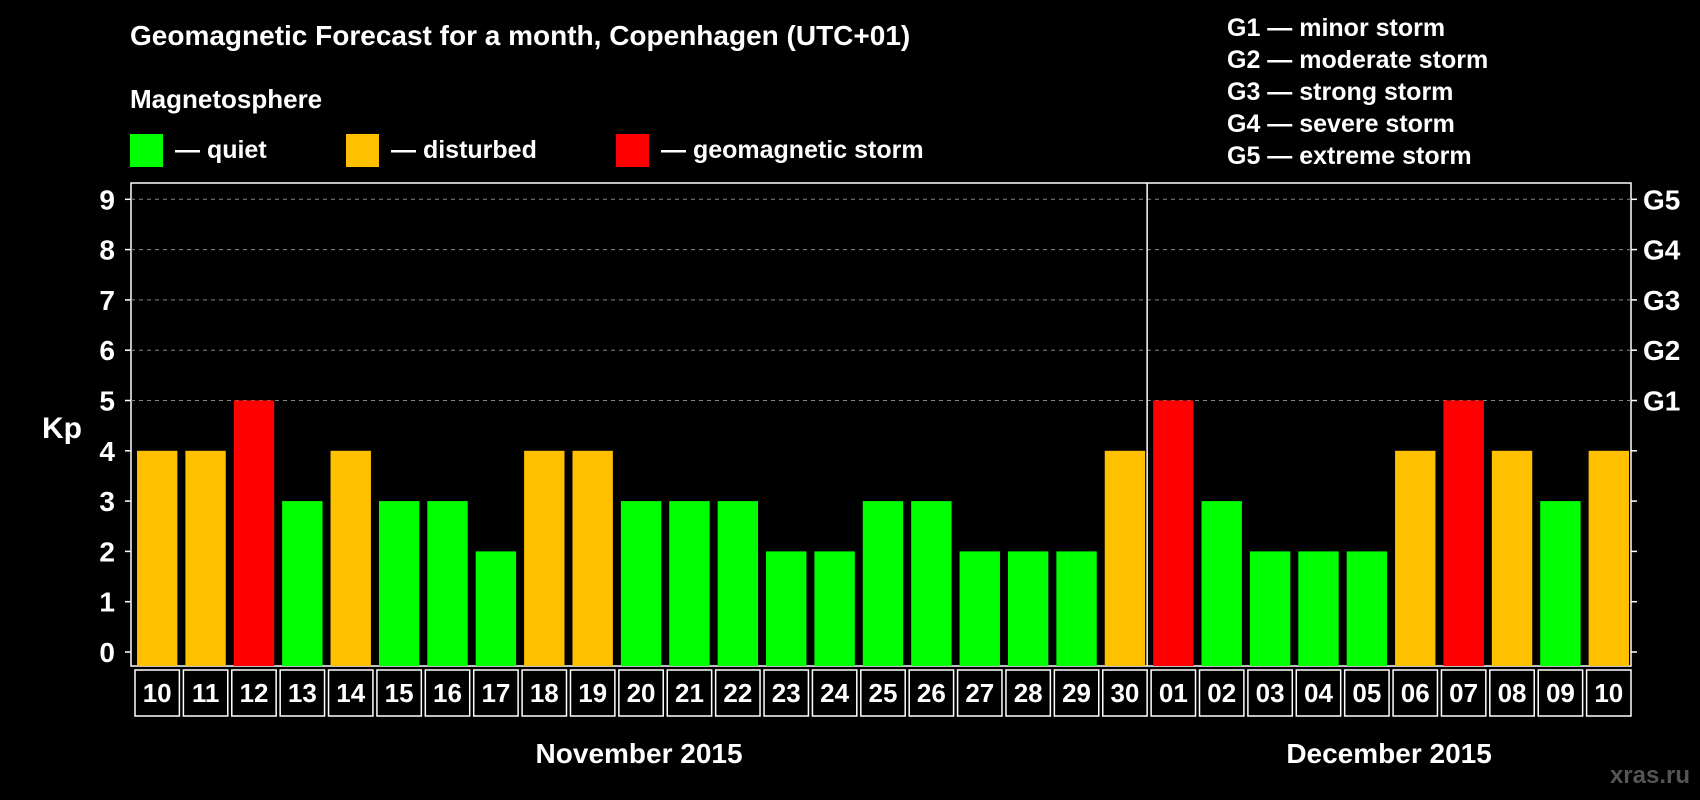  I want to click on day-label: 08, so click(1512, 693).